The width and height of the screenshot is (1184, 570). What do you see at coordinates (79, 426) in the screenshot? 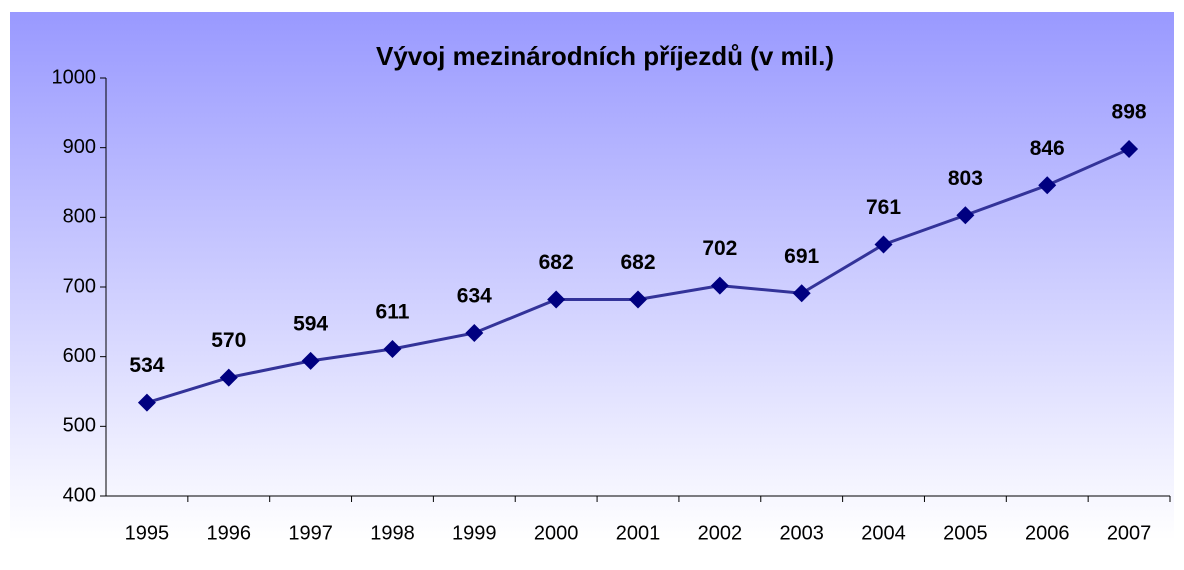
I see `y-tick-label: 500` at bounding box center [79, 426].